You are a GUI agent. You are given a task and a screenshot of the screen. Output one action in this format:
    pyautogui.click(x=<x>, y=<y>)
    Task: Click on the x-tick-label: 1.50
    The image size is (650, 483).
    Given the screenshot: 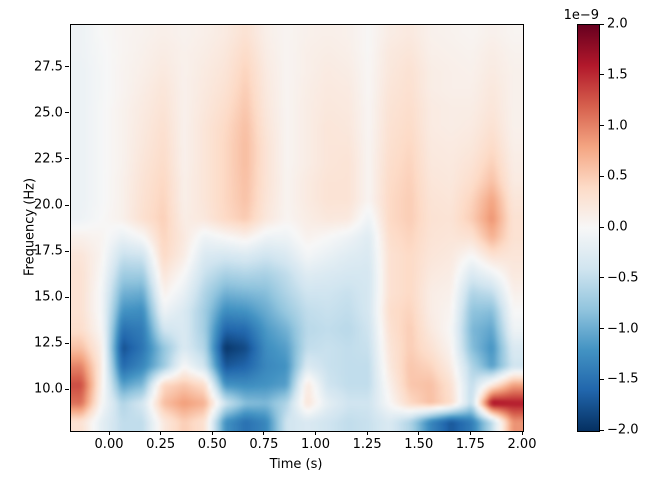 What is the action you would take?
    pyautogui.click(x=419, y=444)
    